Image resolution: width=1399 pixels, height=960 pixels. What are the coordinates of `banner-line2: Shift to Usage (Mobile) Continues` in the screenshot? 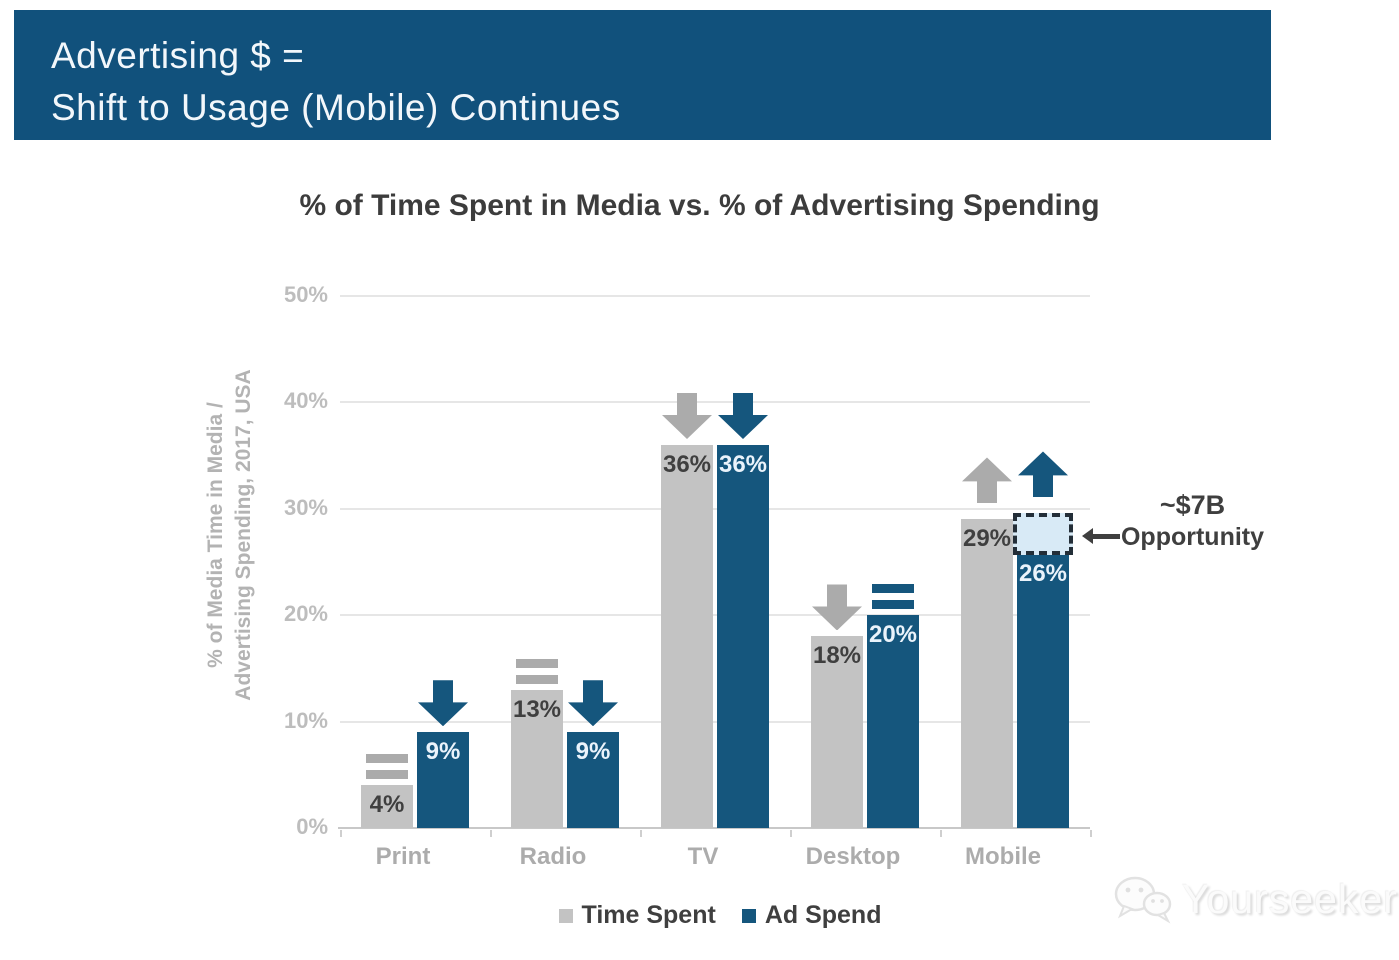 It's located at (336, 107).